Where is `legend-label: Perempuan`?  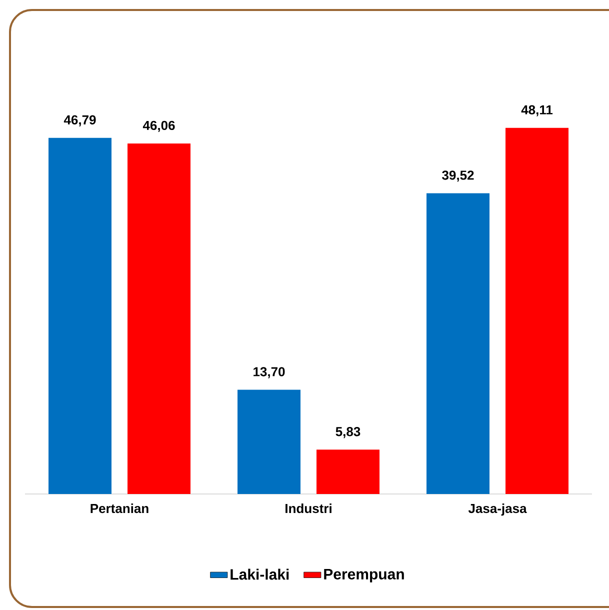 legend-label: Perempuan is located at coordinates (364, 575).